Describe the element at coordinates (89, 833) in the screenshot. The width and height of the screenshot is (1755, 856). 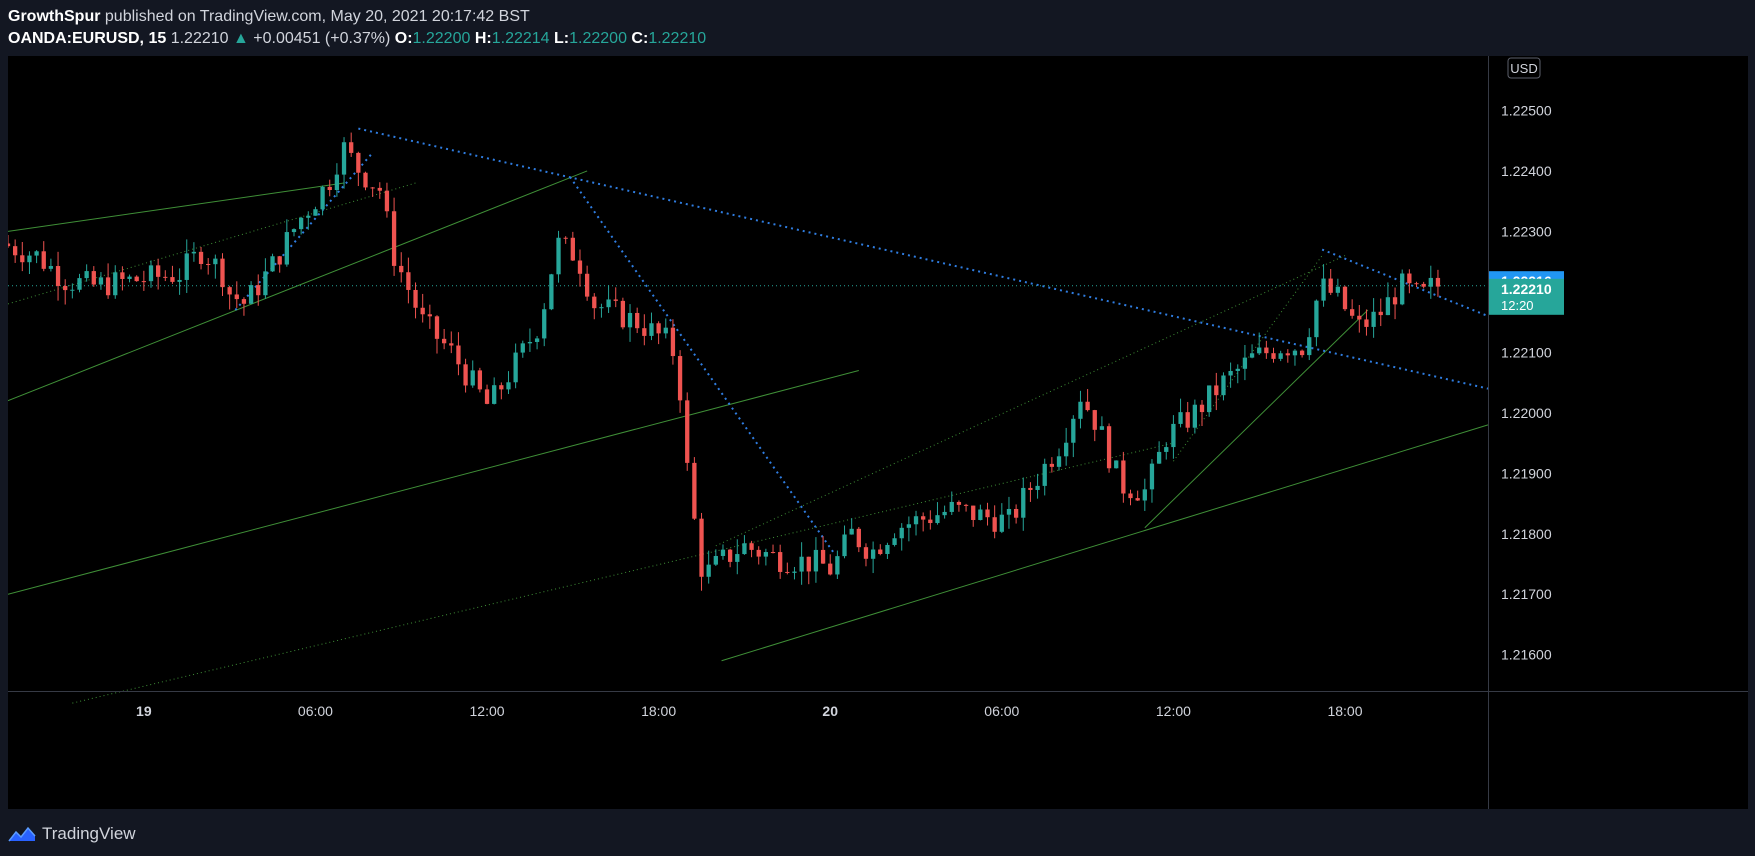
I see `tradingview-brand: TradingView` at that location.